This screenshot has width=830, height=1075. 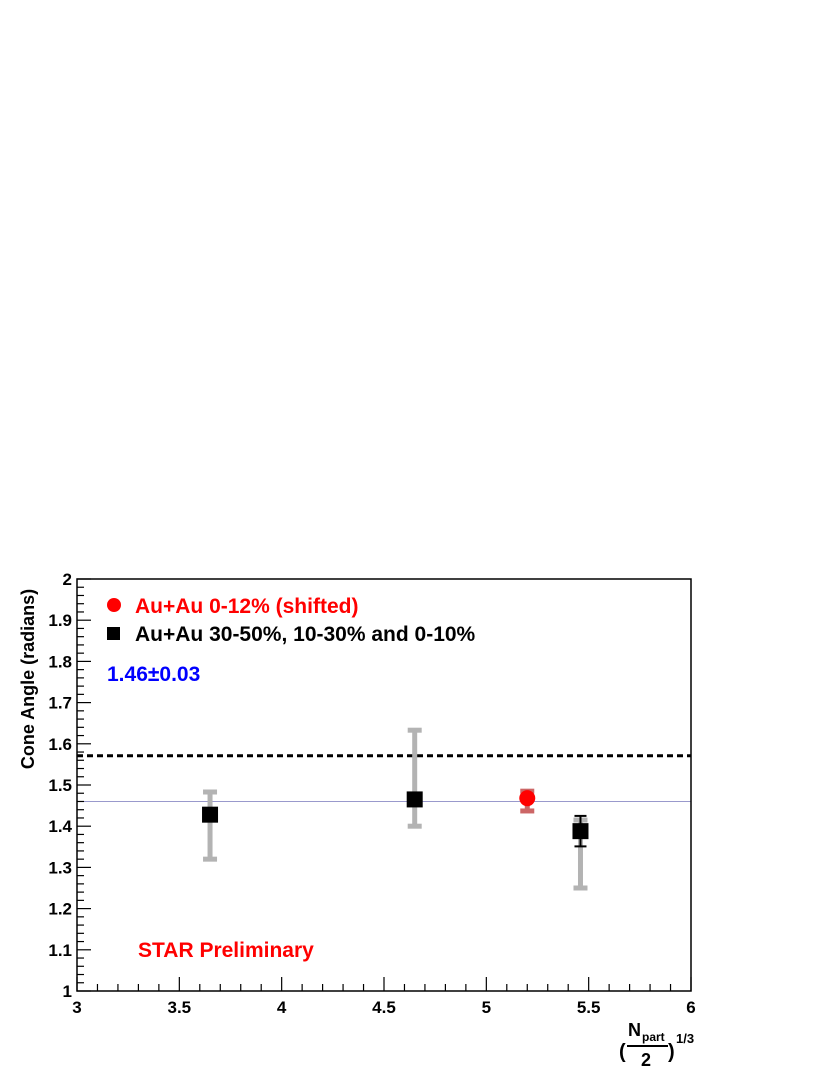 What do you see at coordinates (384, 778) in the screenshot?
I see `reference-lines` at bounding box center [384, 778].